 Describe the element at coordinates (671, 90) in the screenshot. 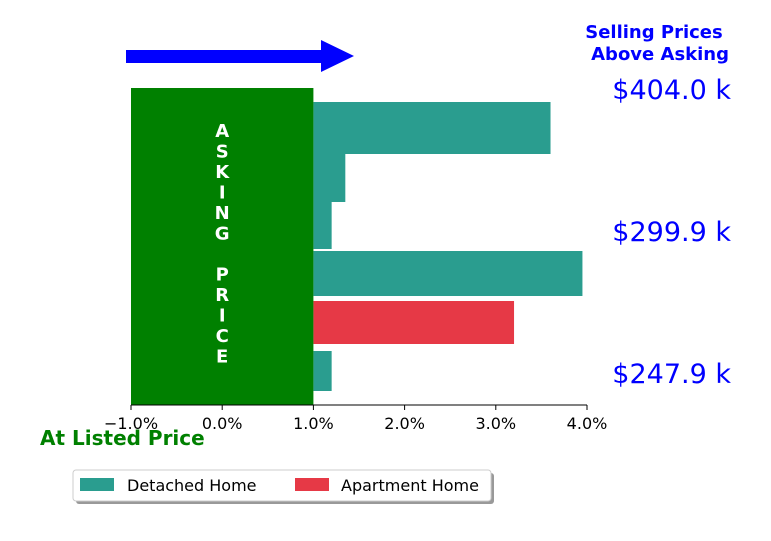

I see `price-label-1: $404.0 k` at that location.